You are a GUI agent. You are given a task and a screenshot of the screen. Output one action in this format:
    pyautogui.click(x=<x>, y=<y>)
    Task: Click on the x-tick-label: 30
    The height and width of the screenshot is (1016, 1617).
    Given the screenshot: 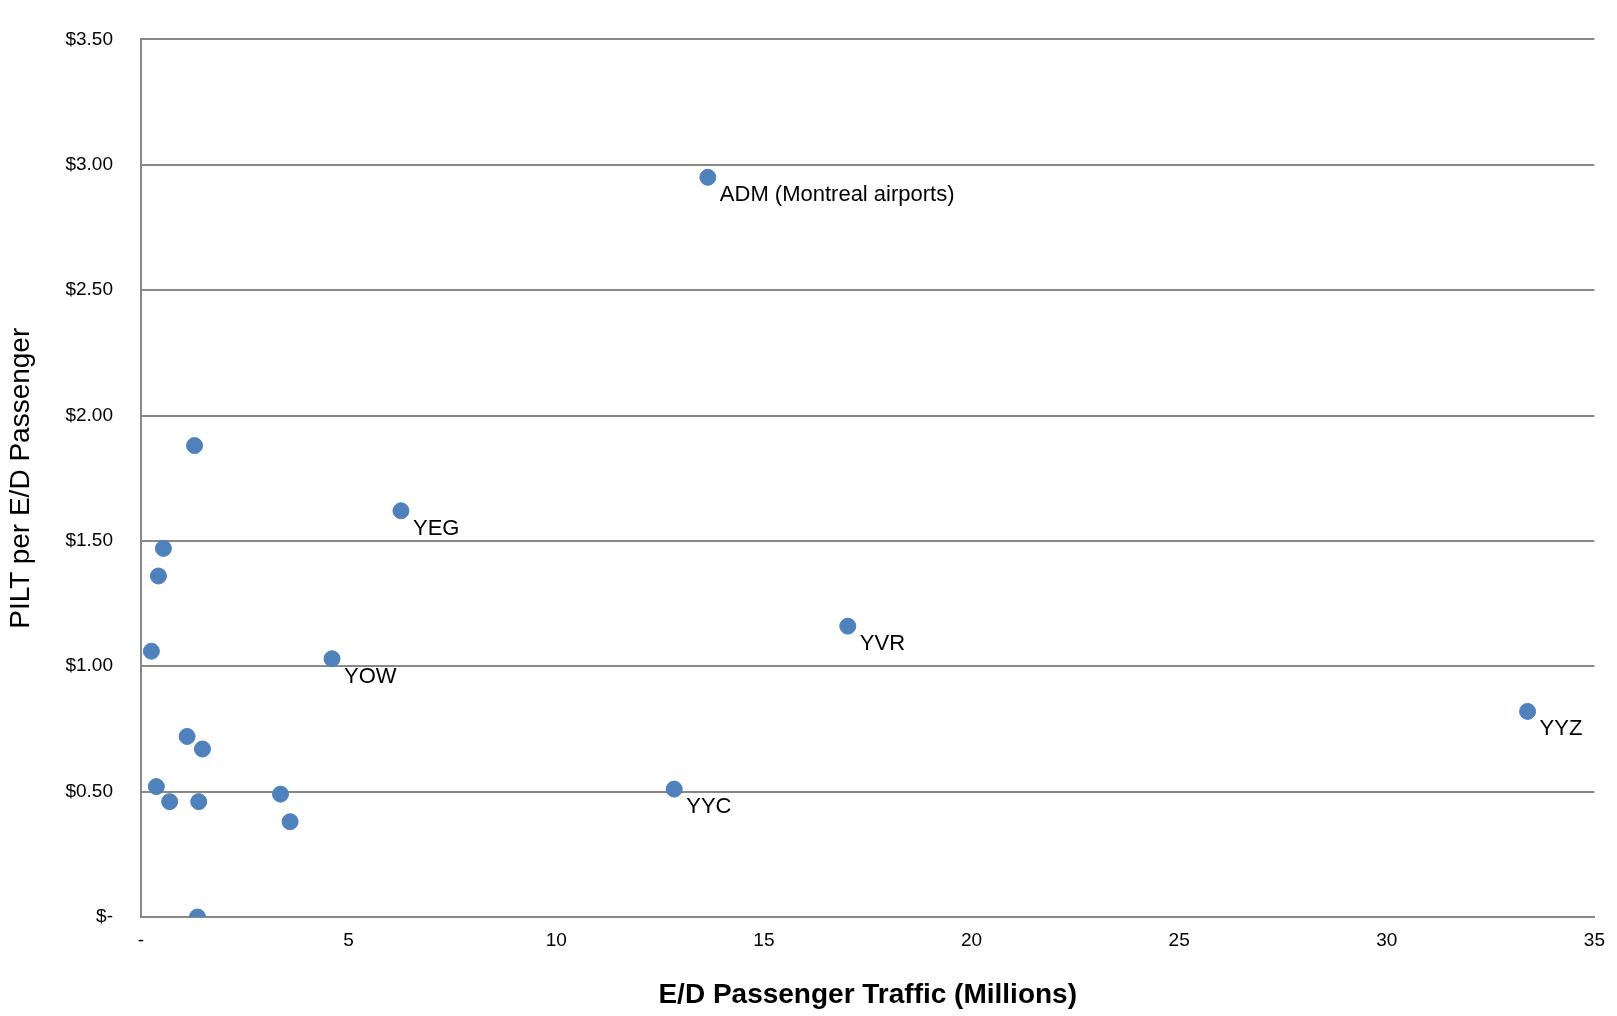 What is the action you would take?
    pyautogui.click(x=1387, y=939)
    